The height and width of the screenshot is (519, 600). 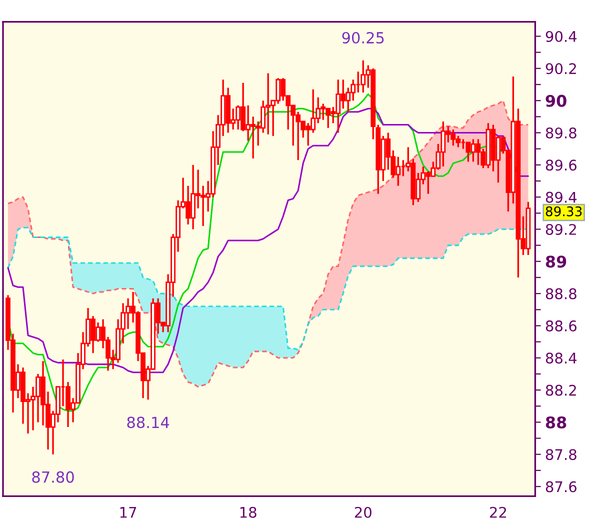 What do you see at coordinates (561, 132) in the screenshot?
I see `y-tick-label: 89.8` at bounding box center [561, 132].